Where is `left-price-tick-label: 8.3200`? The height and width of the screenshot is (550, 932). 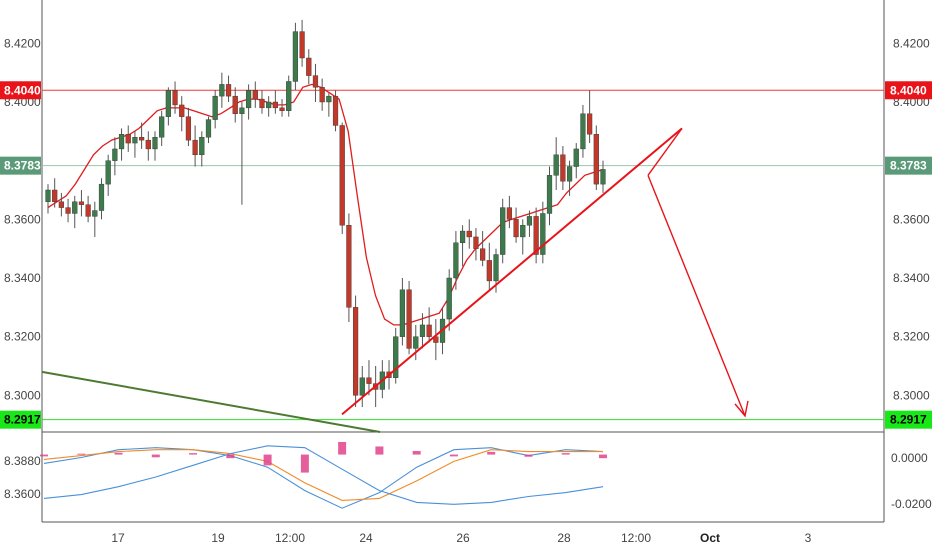
left-price-tick-label: 8.3200 is located at coordinates (22, 337).